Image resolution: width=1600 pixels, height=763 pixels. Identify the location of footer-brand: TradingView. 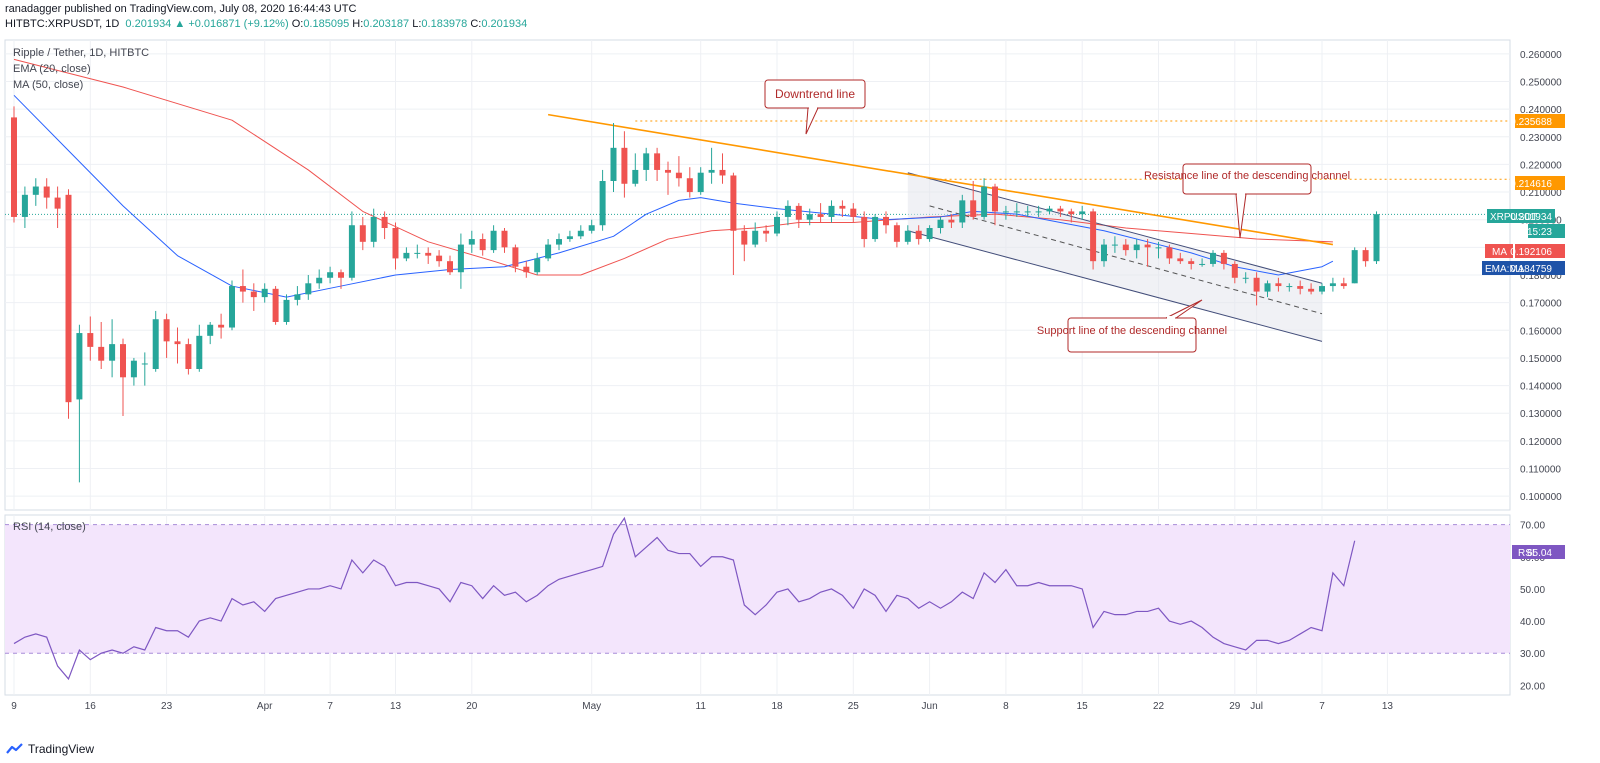
(50, 749).